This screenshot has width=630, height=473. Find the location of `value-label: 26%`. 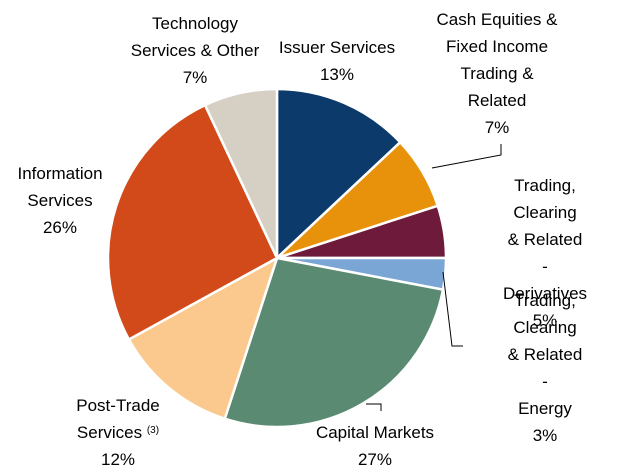

value-label: 26% is located at coordinates (60, 227).